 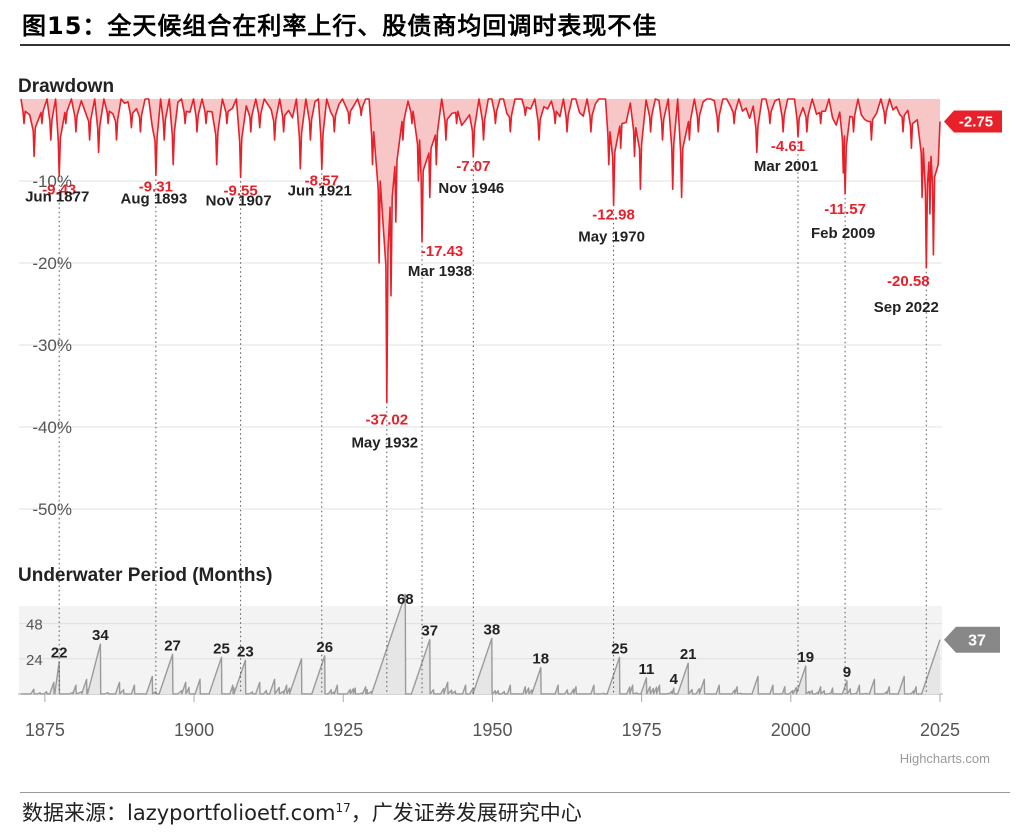 I want to click on drawdown-date-label: May 1932, so click(x=384, y=443).